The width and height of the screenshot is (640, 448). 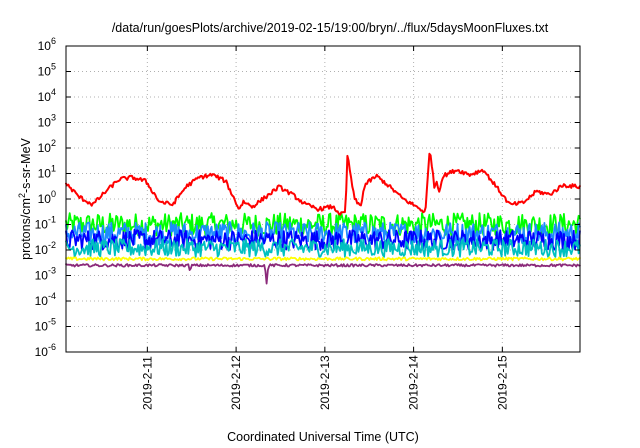 I want to click on y-axis-title: protons/cm2-s-sr-MeV, so click(x=25, y=198).